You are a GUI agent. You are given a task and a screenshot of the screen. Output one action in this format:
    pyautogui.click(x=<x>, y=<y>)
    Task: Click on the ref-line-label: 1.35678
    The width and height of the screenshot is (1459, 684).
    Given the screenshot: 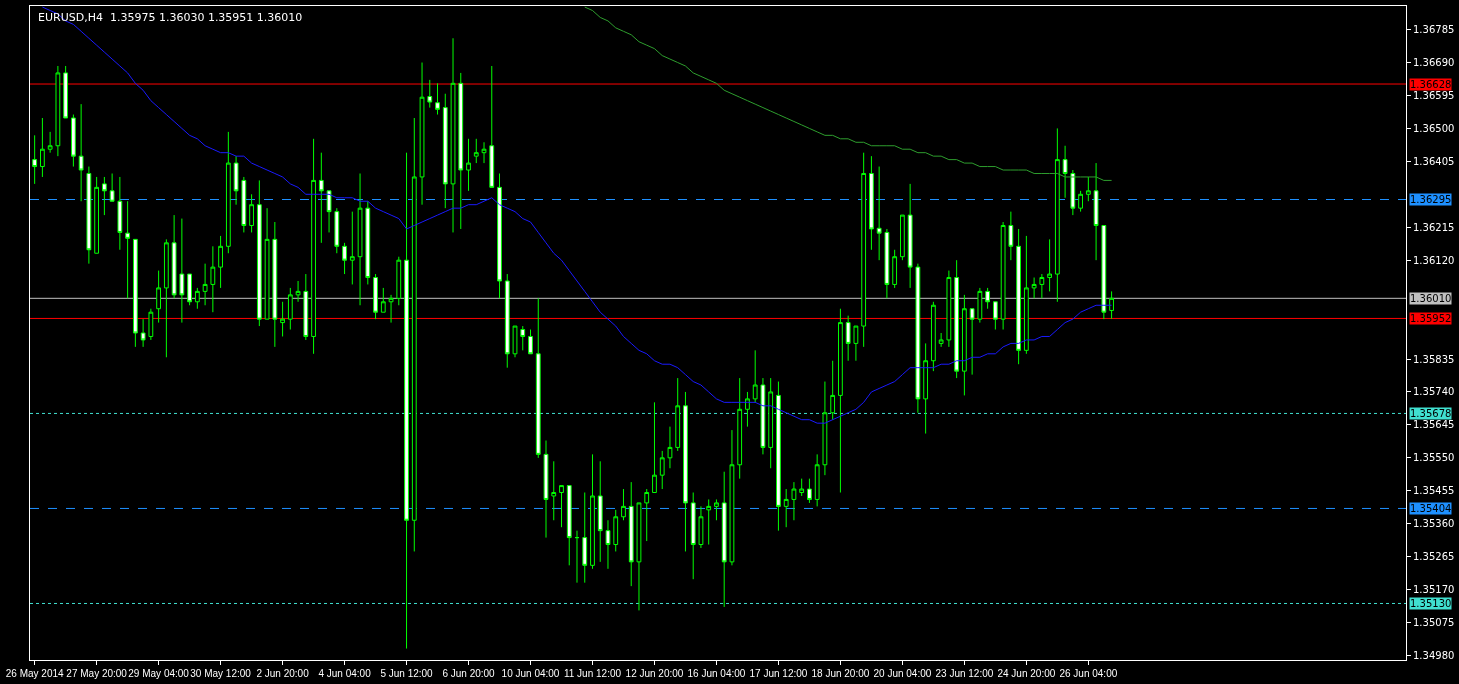 What is the action you would take?
    pyautogui.click(x=1431, y=413)
    